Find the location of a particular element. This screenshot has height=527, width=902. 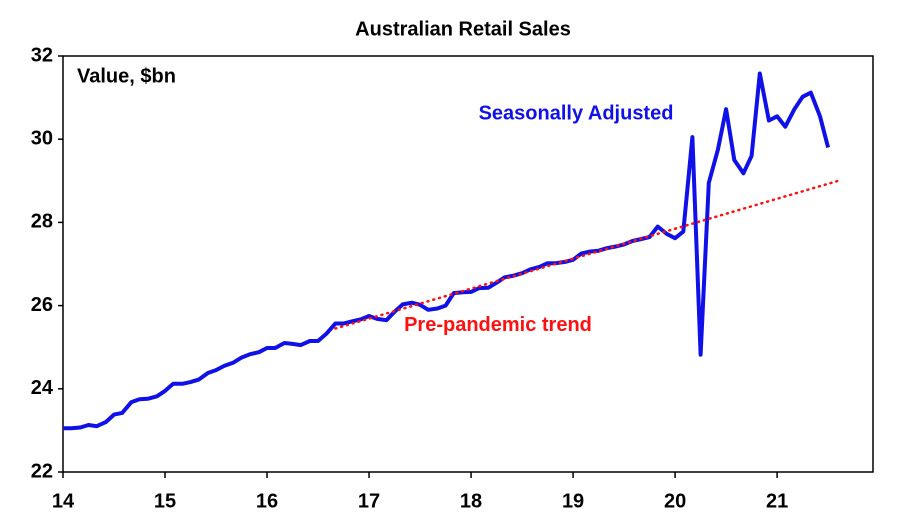

x-tick-label: 20 is located at coordinates (675, 501).